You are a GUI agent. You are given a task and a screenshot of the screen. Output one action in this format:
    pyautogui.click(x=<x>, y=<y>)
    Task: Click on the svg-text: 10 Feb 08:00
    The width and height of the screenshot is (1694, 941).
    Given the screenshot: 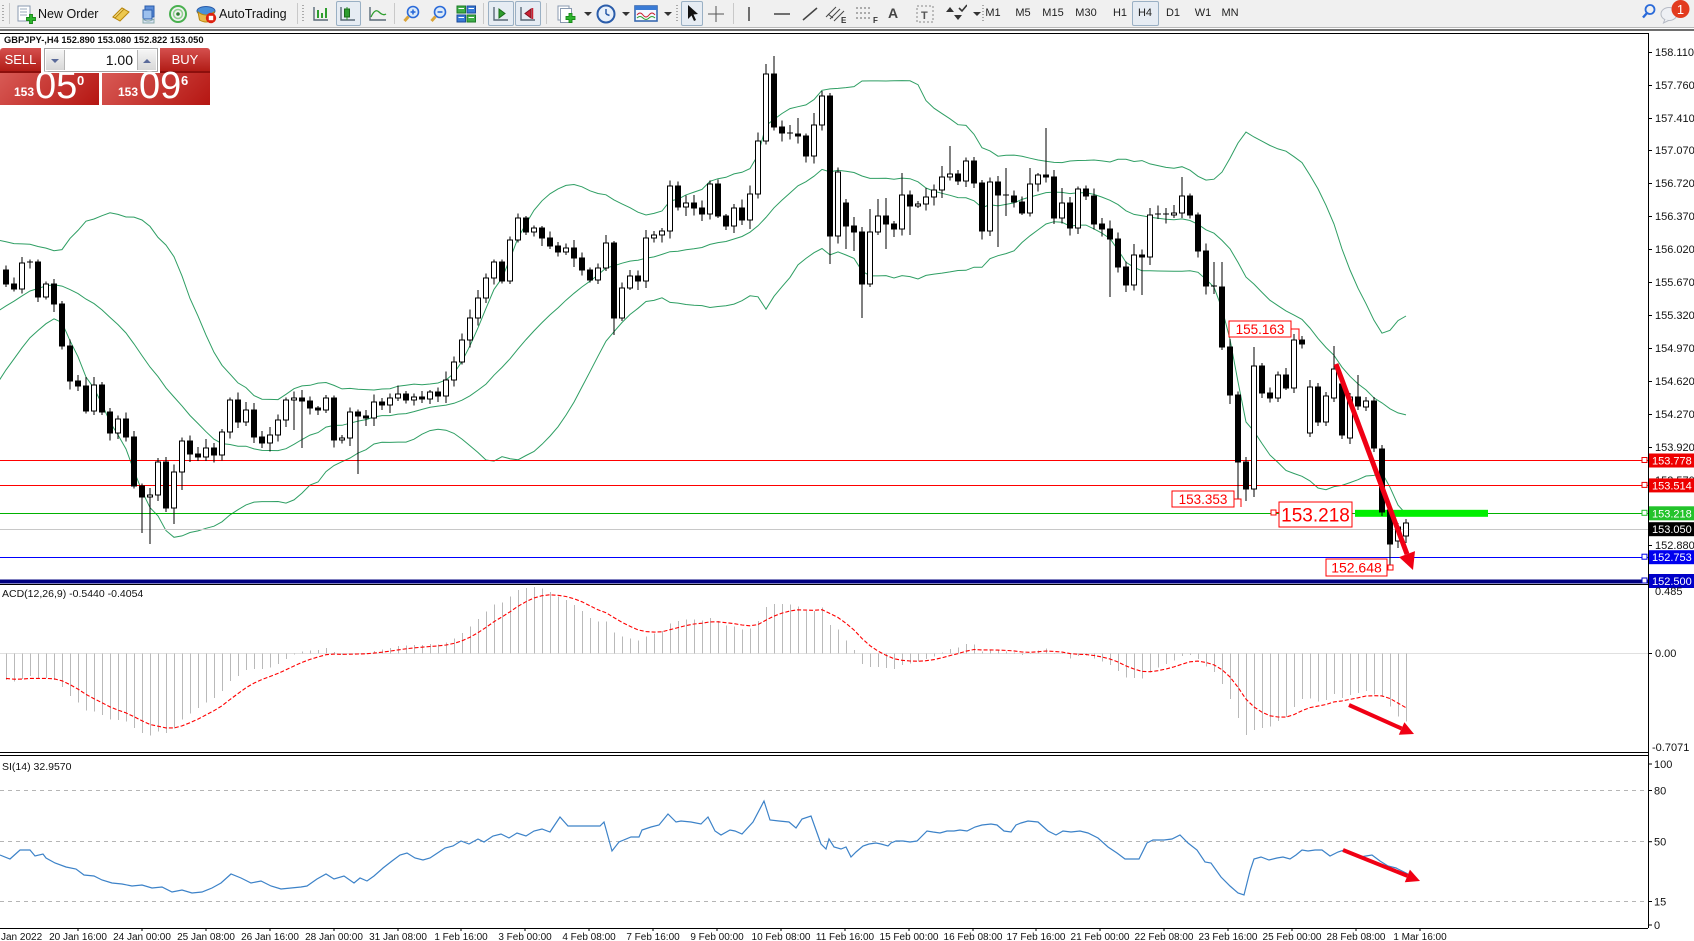 What is the action you would take?
    pyautogui.click(x=781, y=936)
    